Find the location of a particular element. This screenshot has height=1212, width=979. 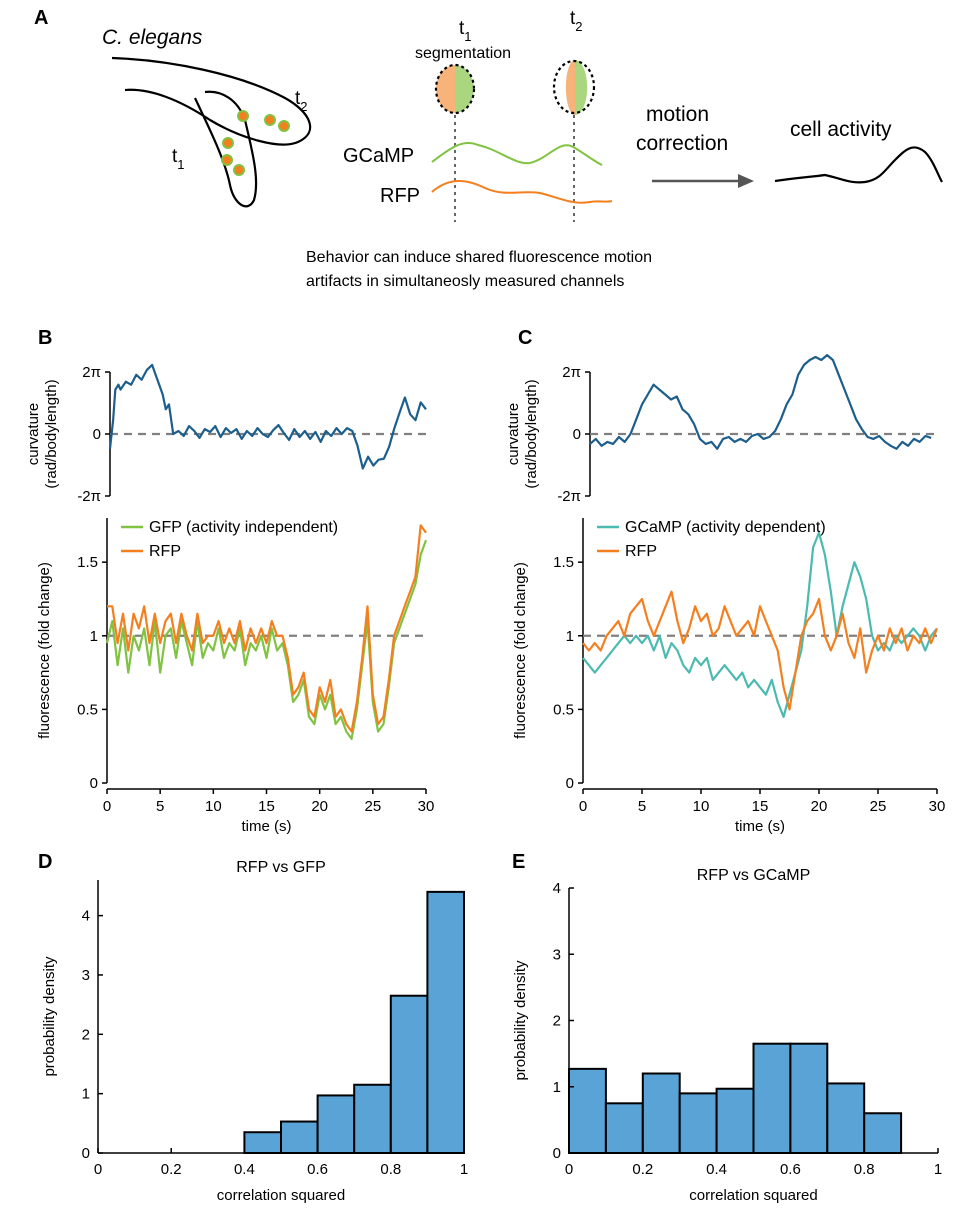

b-curvature-plot: 2π 0 -2π curvature (rad/bodylength) is located at coordinates (226, 434).